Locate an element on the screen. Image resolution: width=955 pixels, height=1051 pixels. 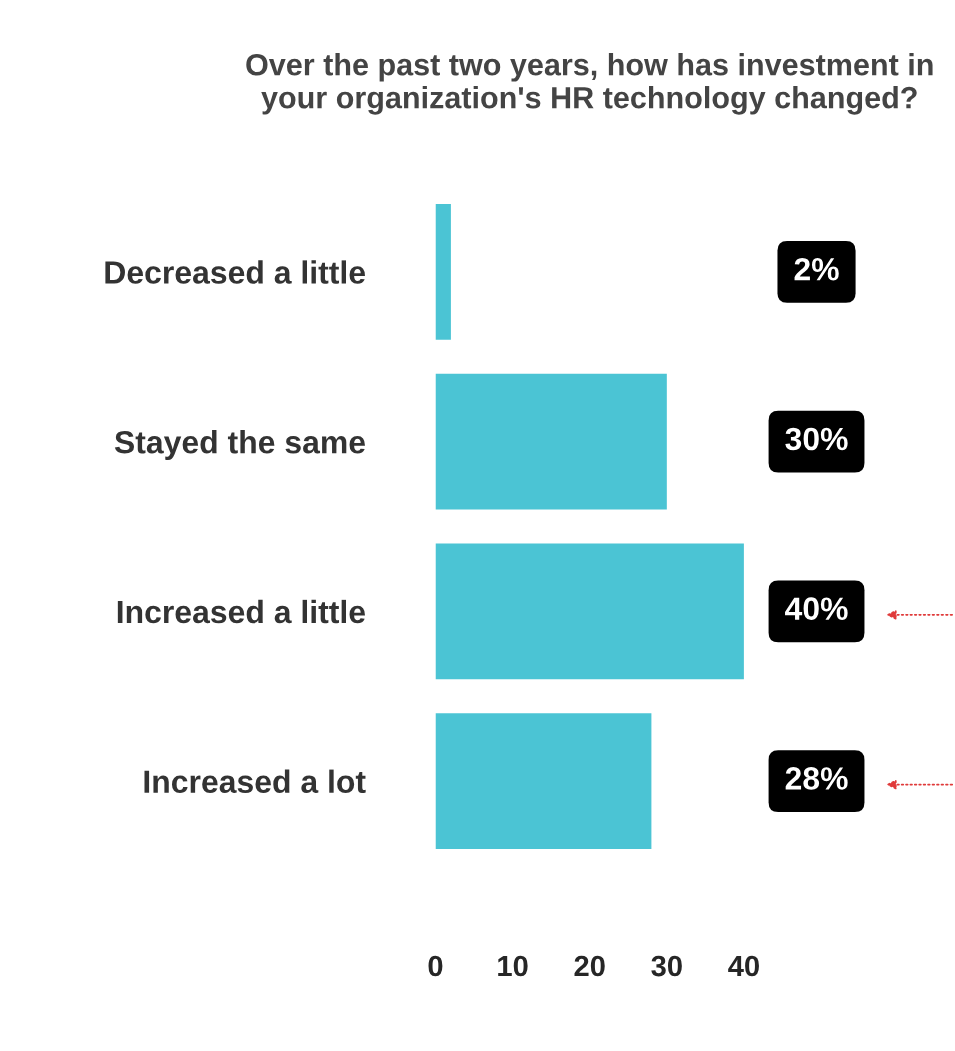
y-tick-label: Increased a little is located at coordinates (241, 611).